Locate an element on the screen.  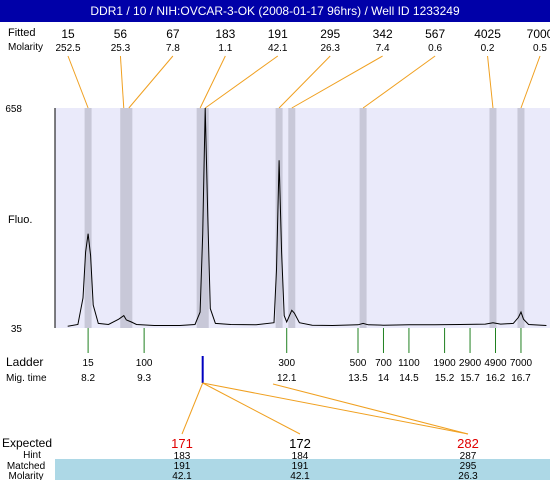
ladder-time-label: 13.5 is located at coordinates (358, 378).